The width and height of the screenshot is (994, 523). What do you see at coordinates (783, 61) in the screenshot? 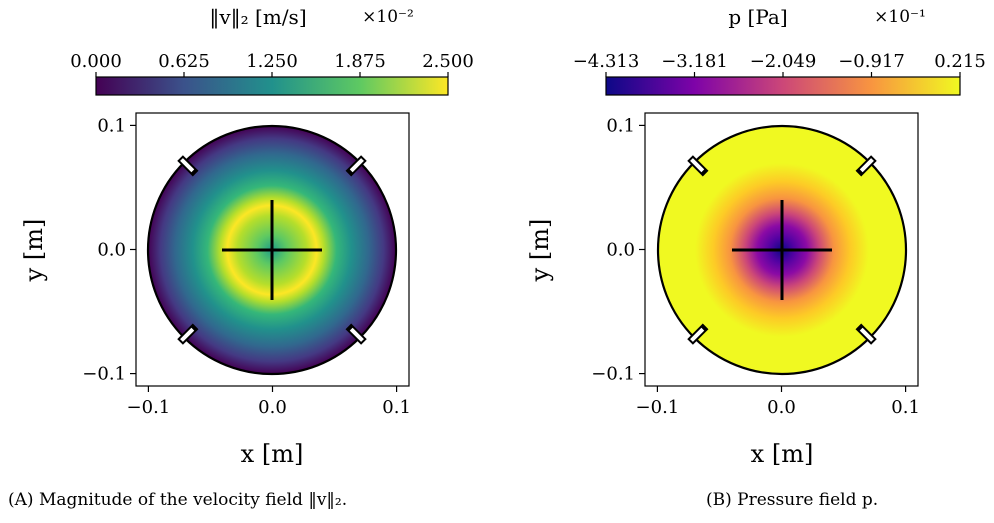
I see `colorbar-b-tick-label: −2.049` at bounding box center [783, 61].